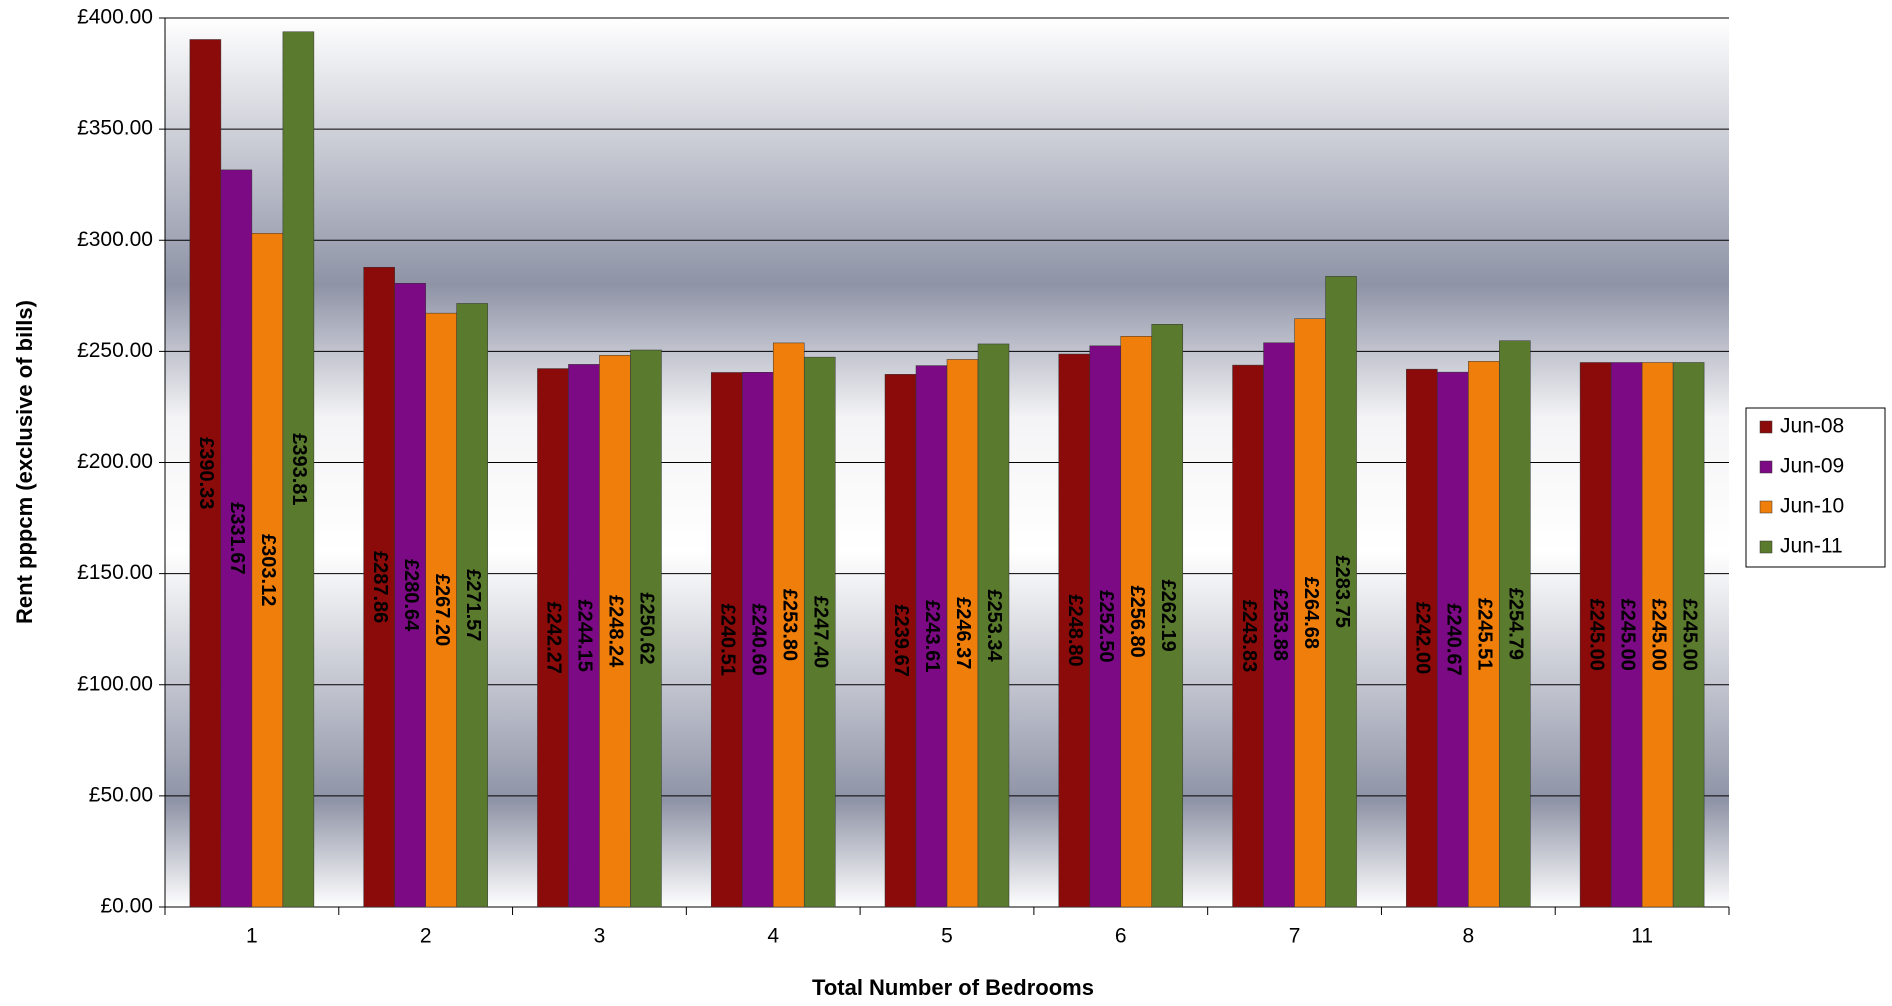  What do you see at coordinates (252, 936) in the screenshot?
I see `x-tick-label: 1` at bounding box center [252, 936].